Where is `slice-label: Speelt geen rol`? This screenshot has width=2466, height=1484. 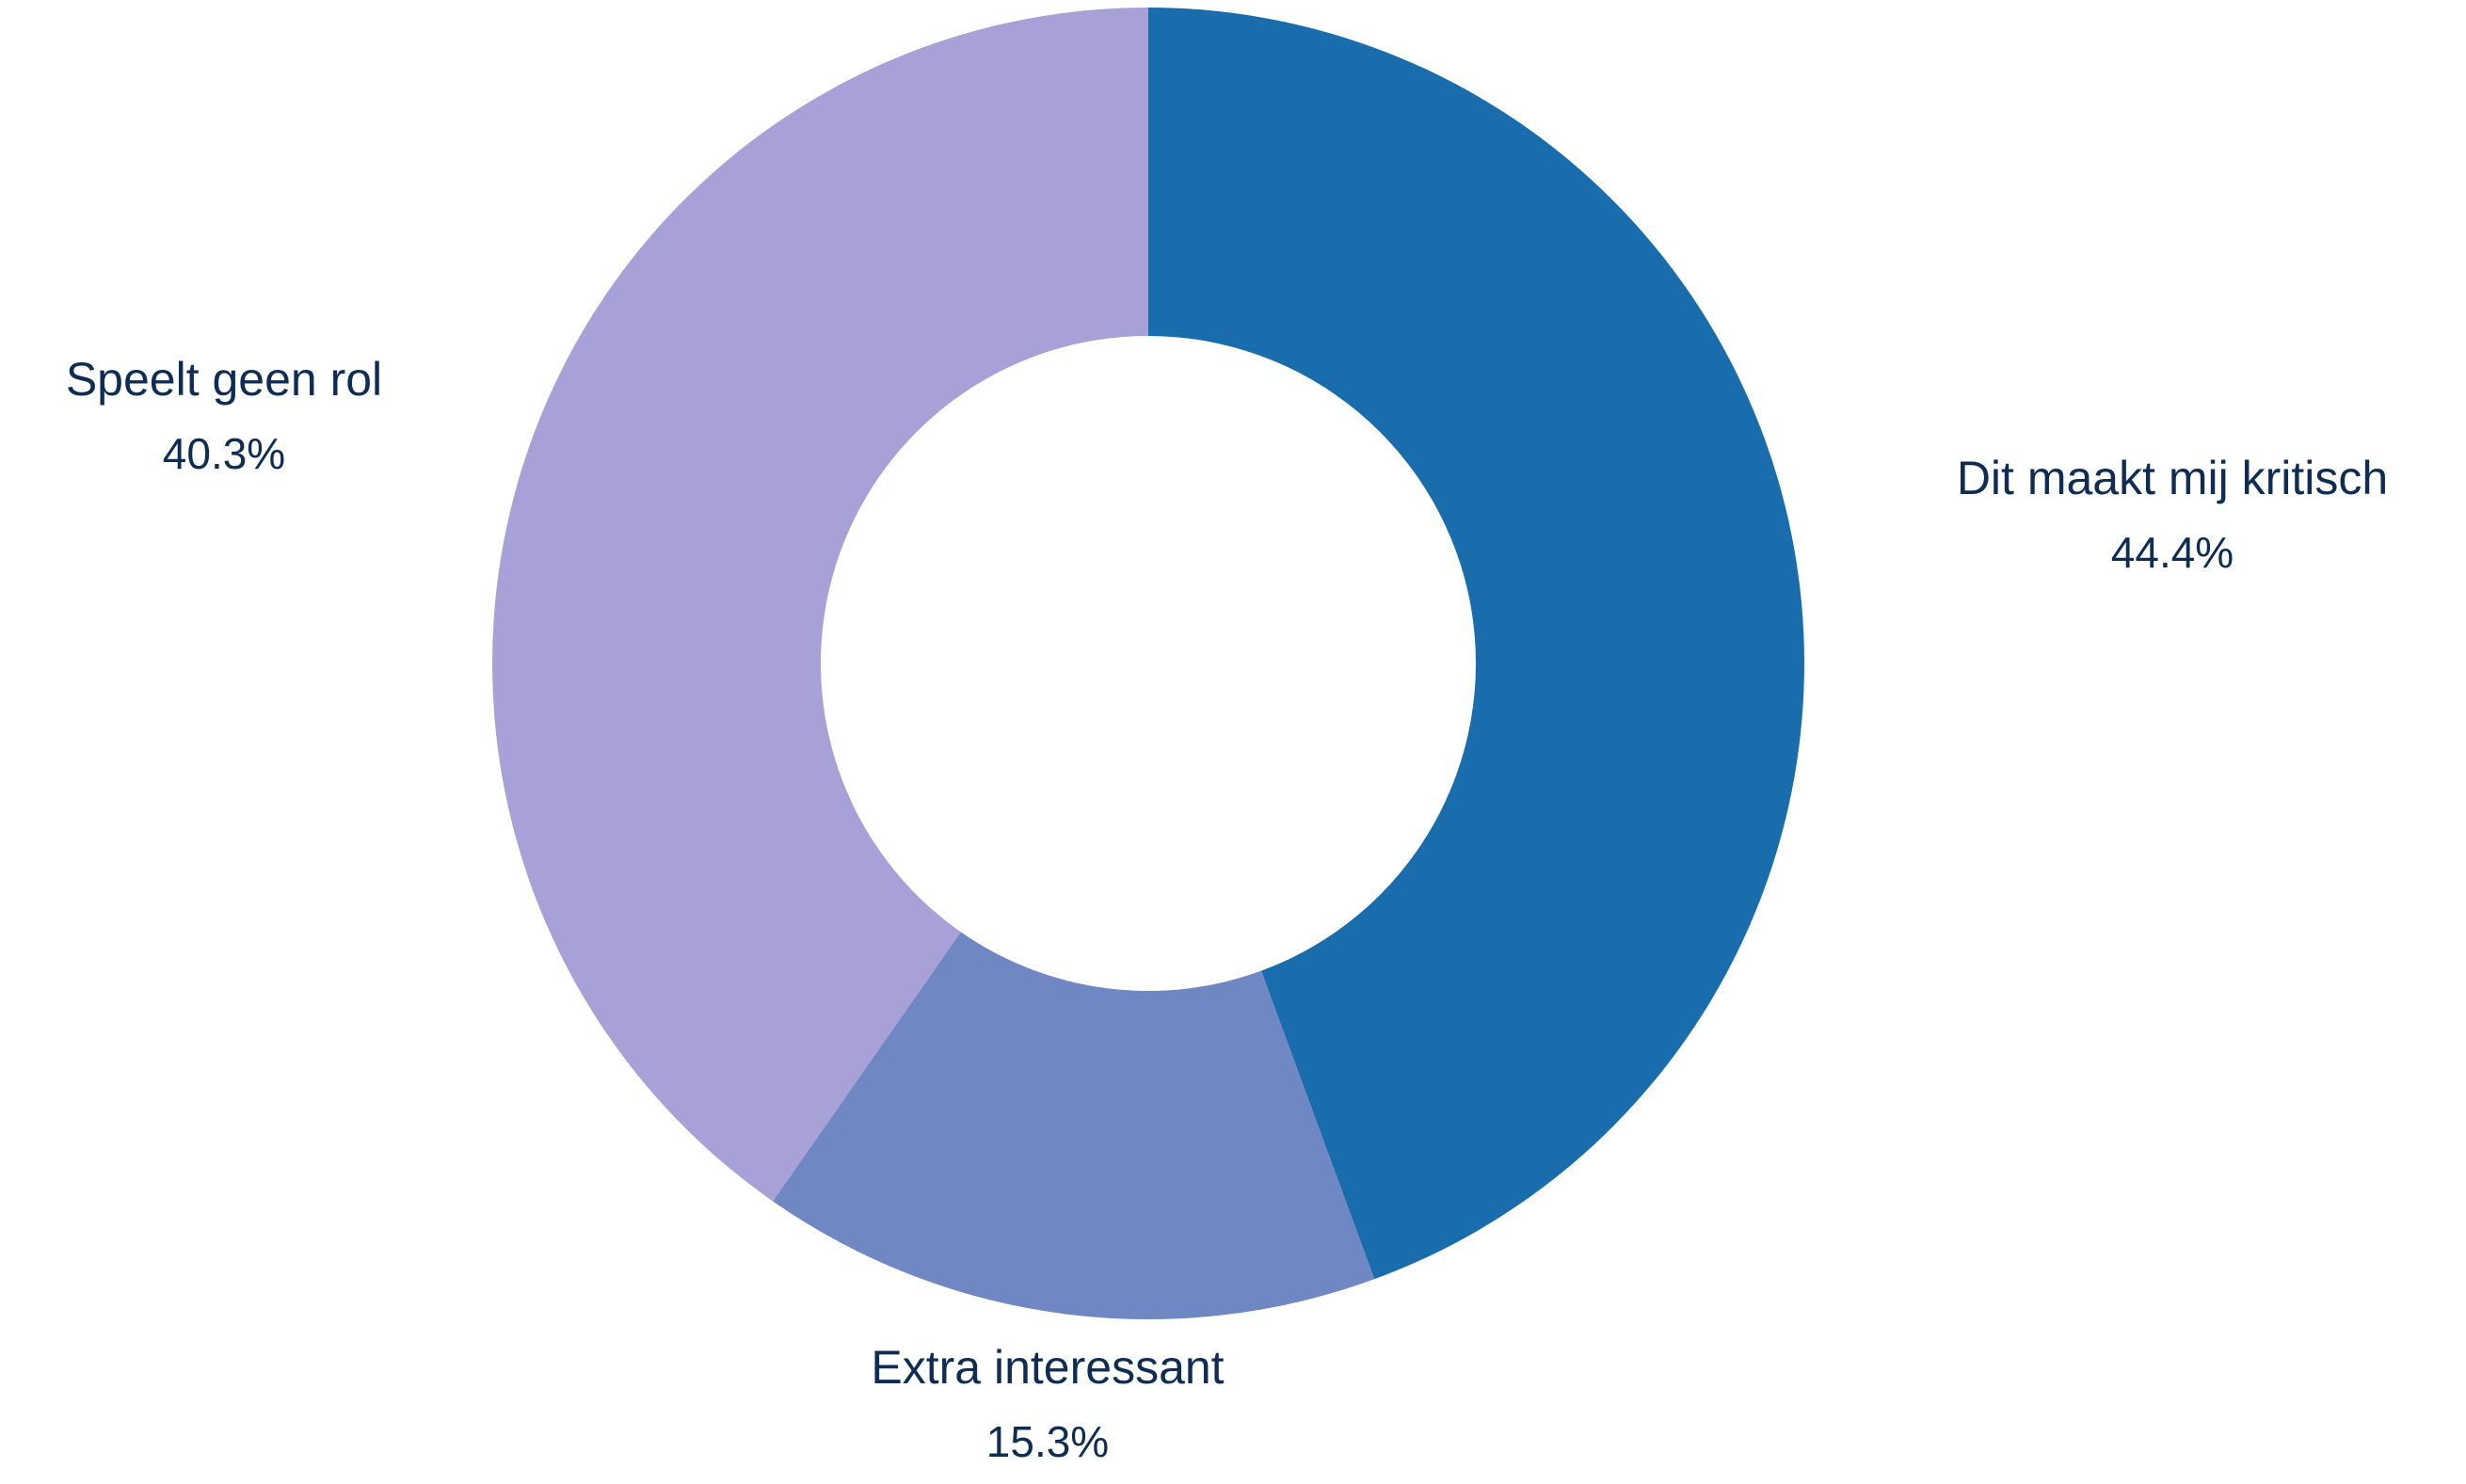 slice-label: Speelt geen rol is located at coordinates (224, 379).